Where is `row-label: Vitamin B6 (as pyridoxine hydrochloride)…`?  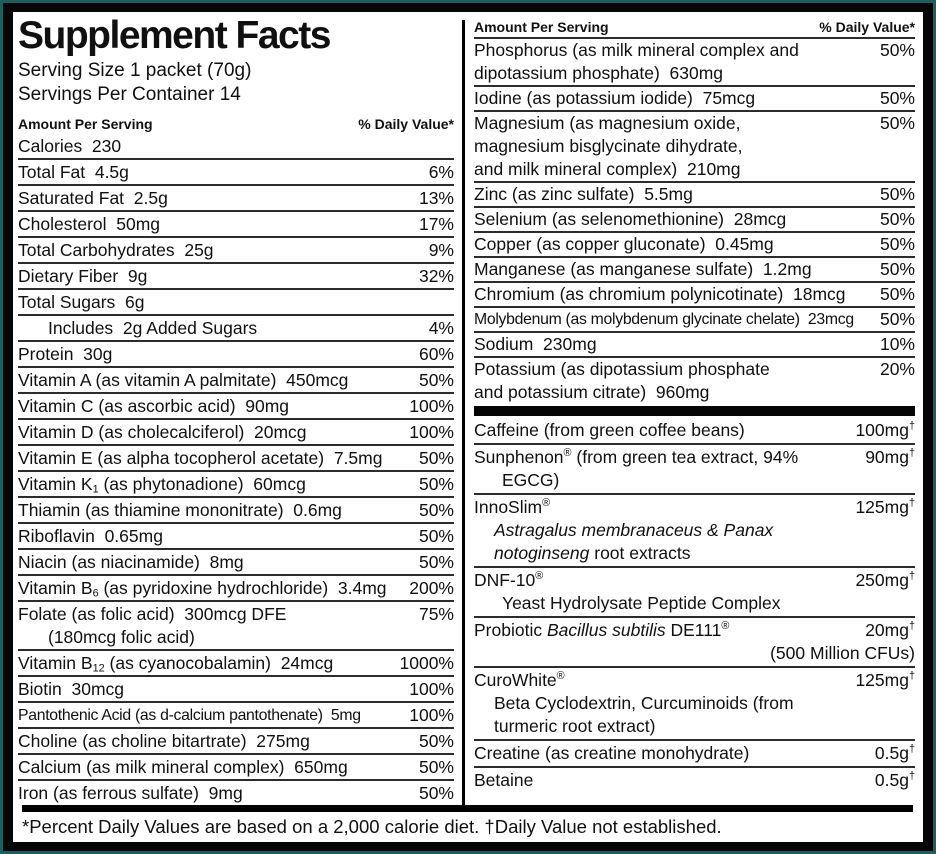 row-label: Vitamin B6 (as pyridoxine hydrochloride)… is located at coordinates (210, 588).